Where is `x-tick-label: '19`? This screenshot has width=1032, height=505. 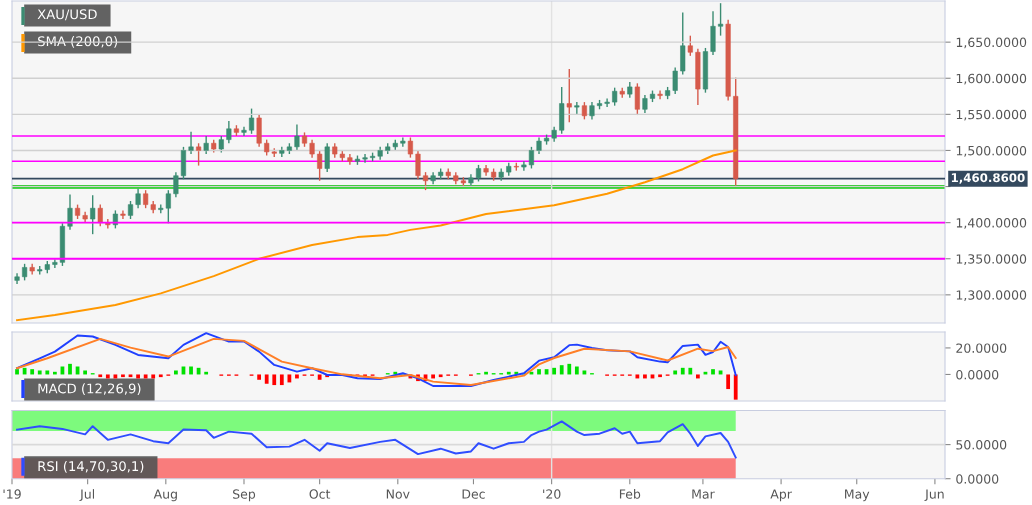 x-tick-label: '19 is located at coordinates (12, 494).